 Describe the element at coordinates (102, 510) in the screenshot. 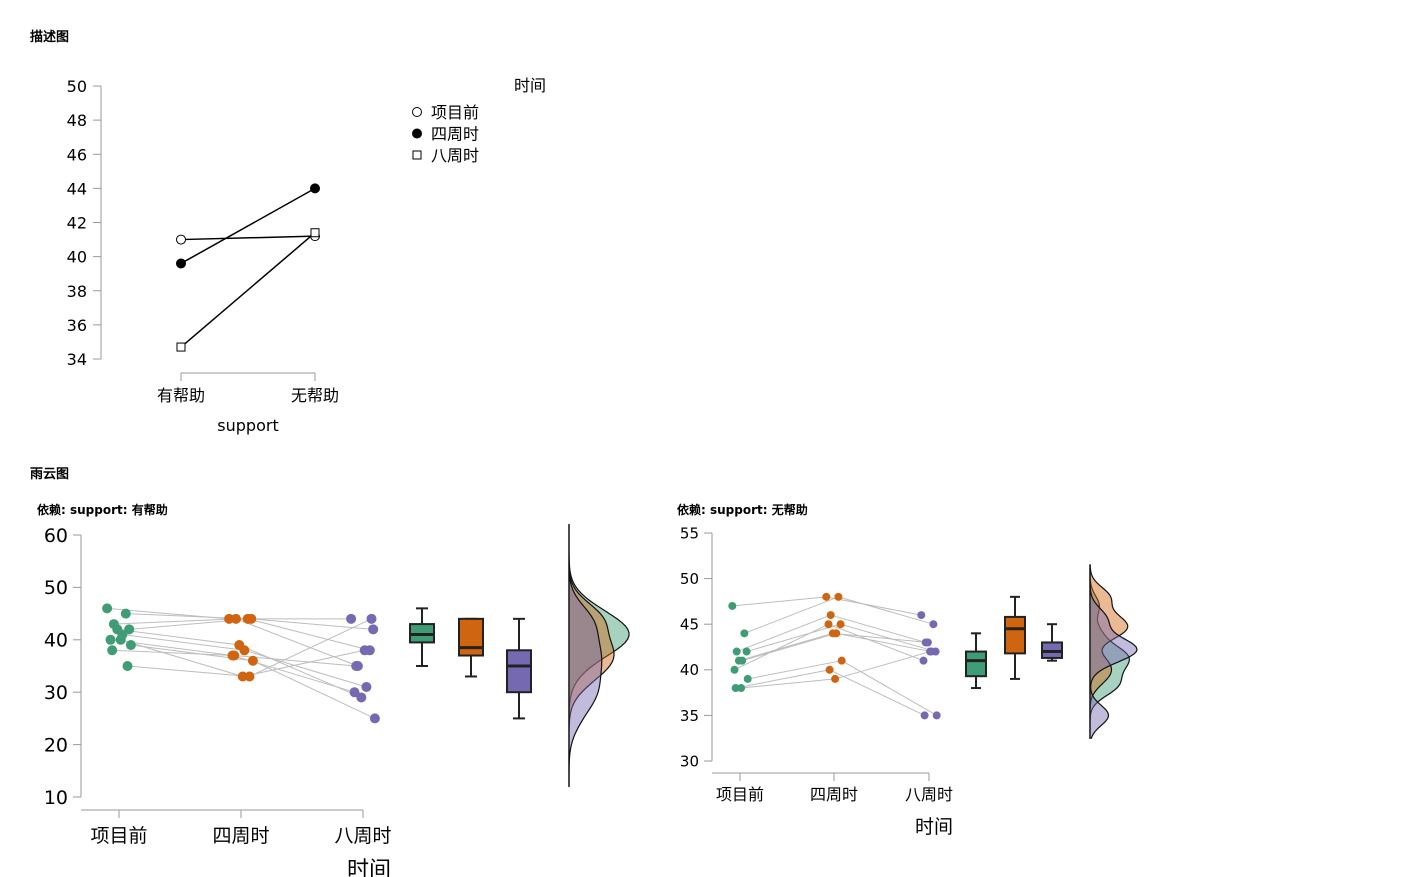

I see `raincloud-left-title: 依赖: support: 有帮助` at that location.